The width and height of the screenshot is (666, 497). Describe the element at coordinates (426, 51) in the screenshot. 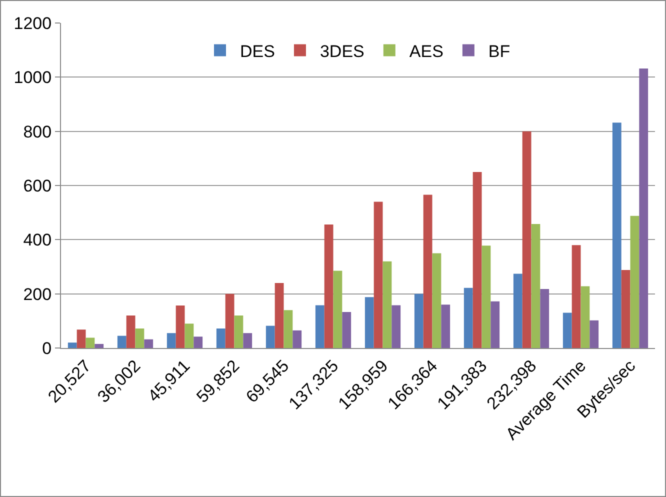

I see `legend-label: AES` at that location.